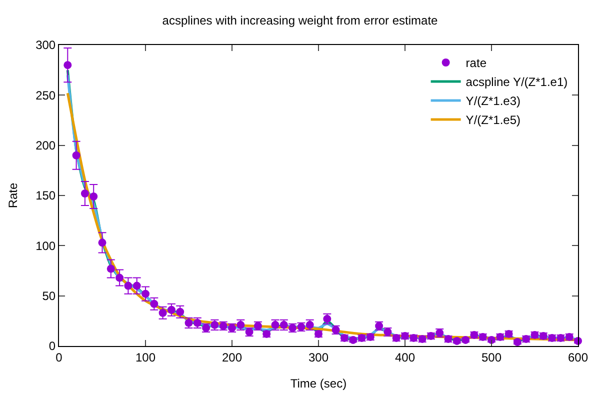  What do you see at coordinates (46, 195) in the screenshot?
I see `y-tick-label: 150` at bounding box center [46, 195].